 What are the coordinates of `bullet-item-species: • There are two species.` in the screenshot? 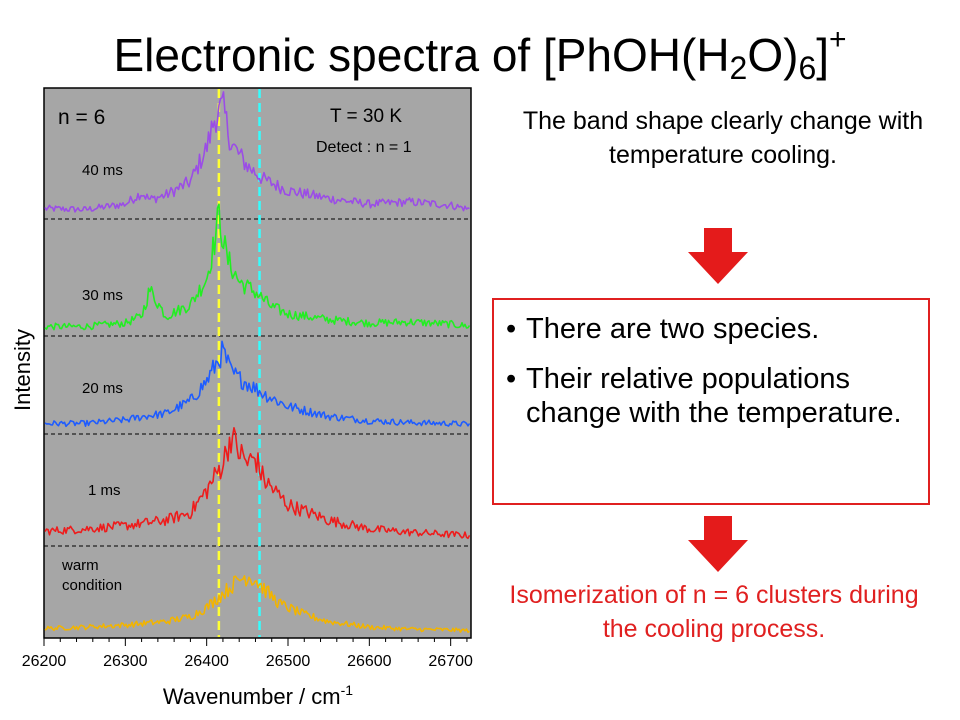 It's located at (712, 329).